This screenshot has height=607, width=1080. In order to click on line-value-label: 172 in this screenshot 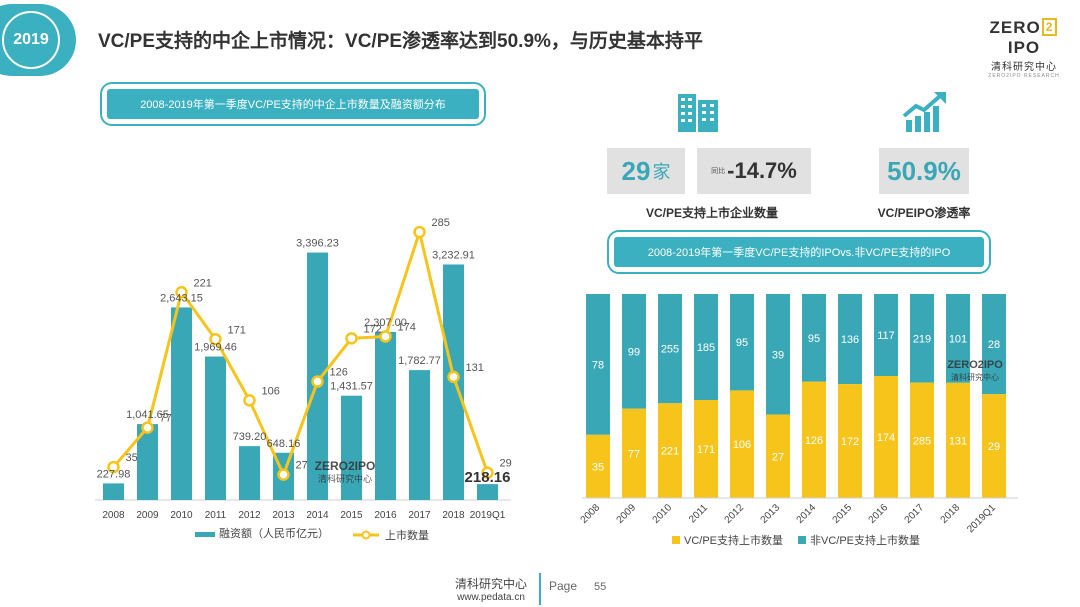, I will do `click(373, 329)`.